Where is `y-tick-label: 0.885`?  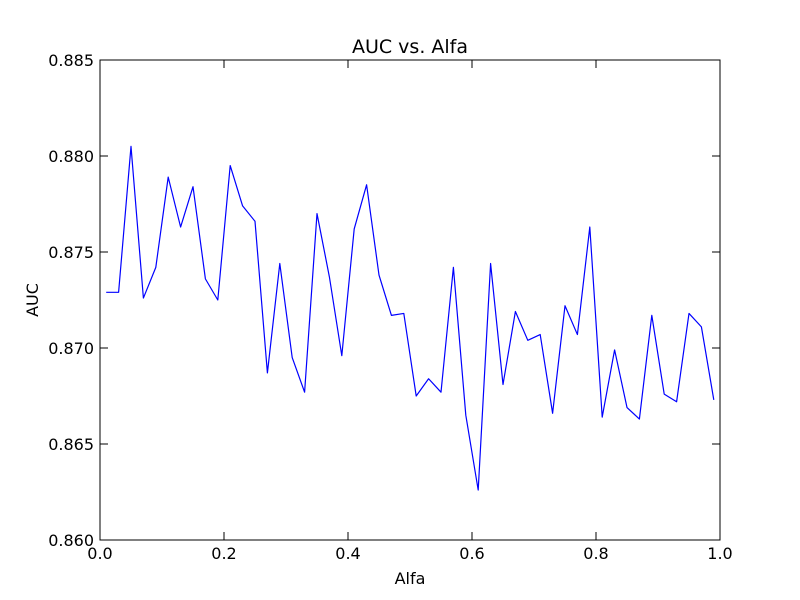 y-tick-label: 0.885 is located at coordinates (71, 60).